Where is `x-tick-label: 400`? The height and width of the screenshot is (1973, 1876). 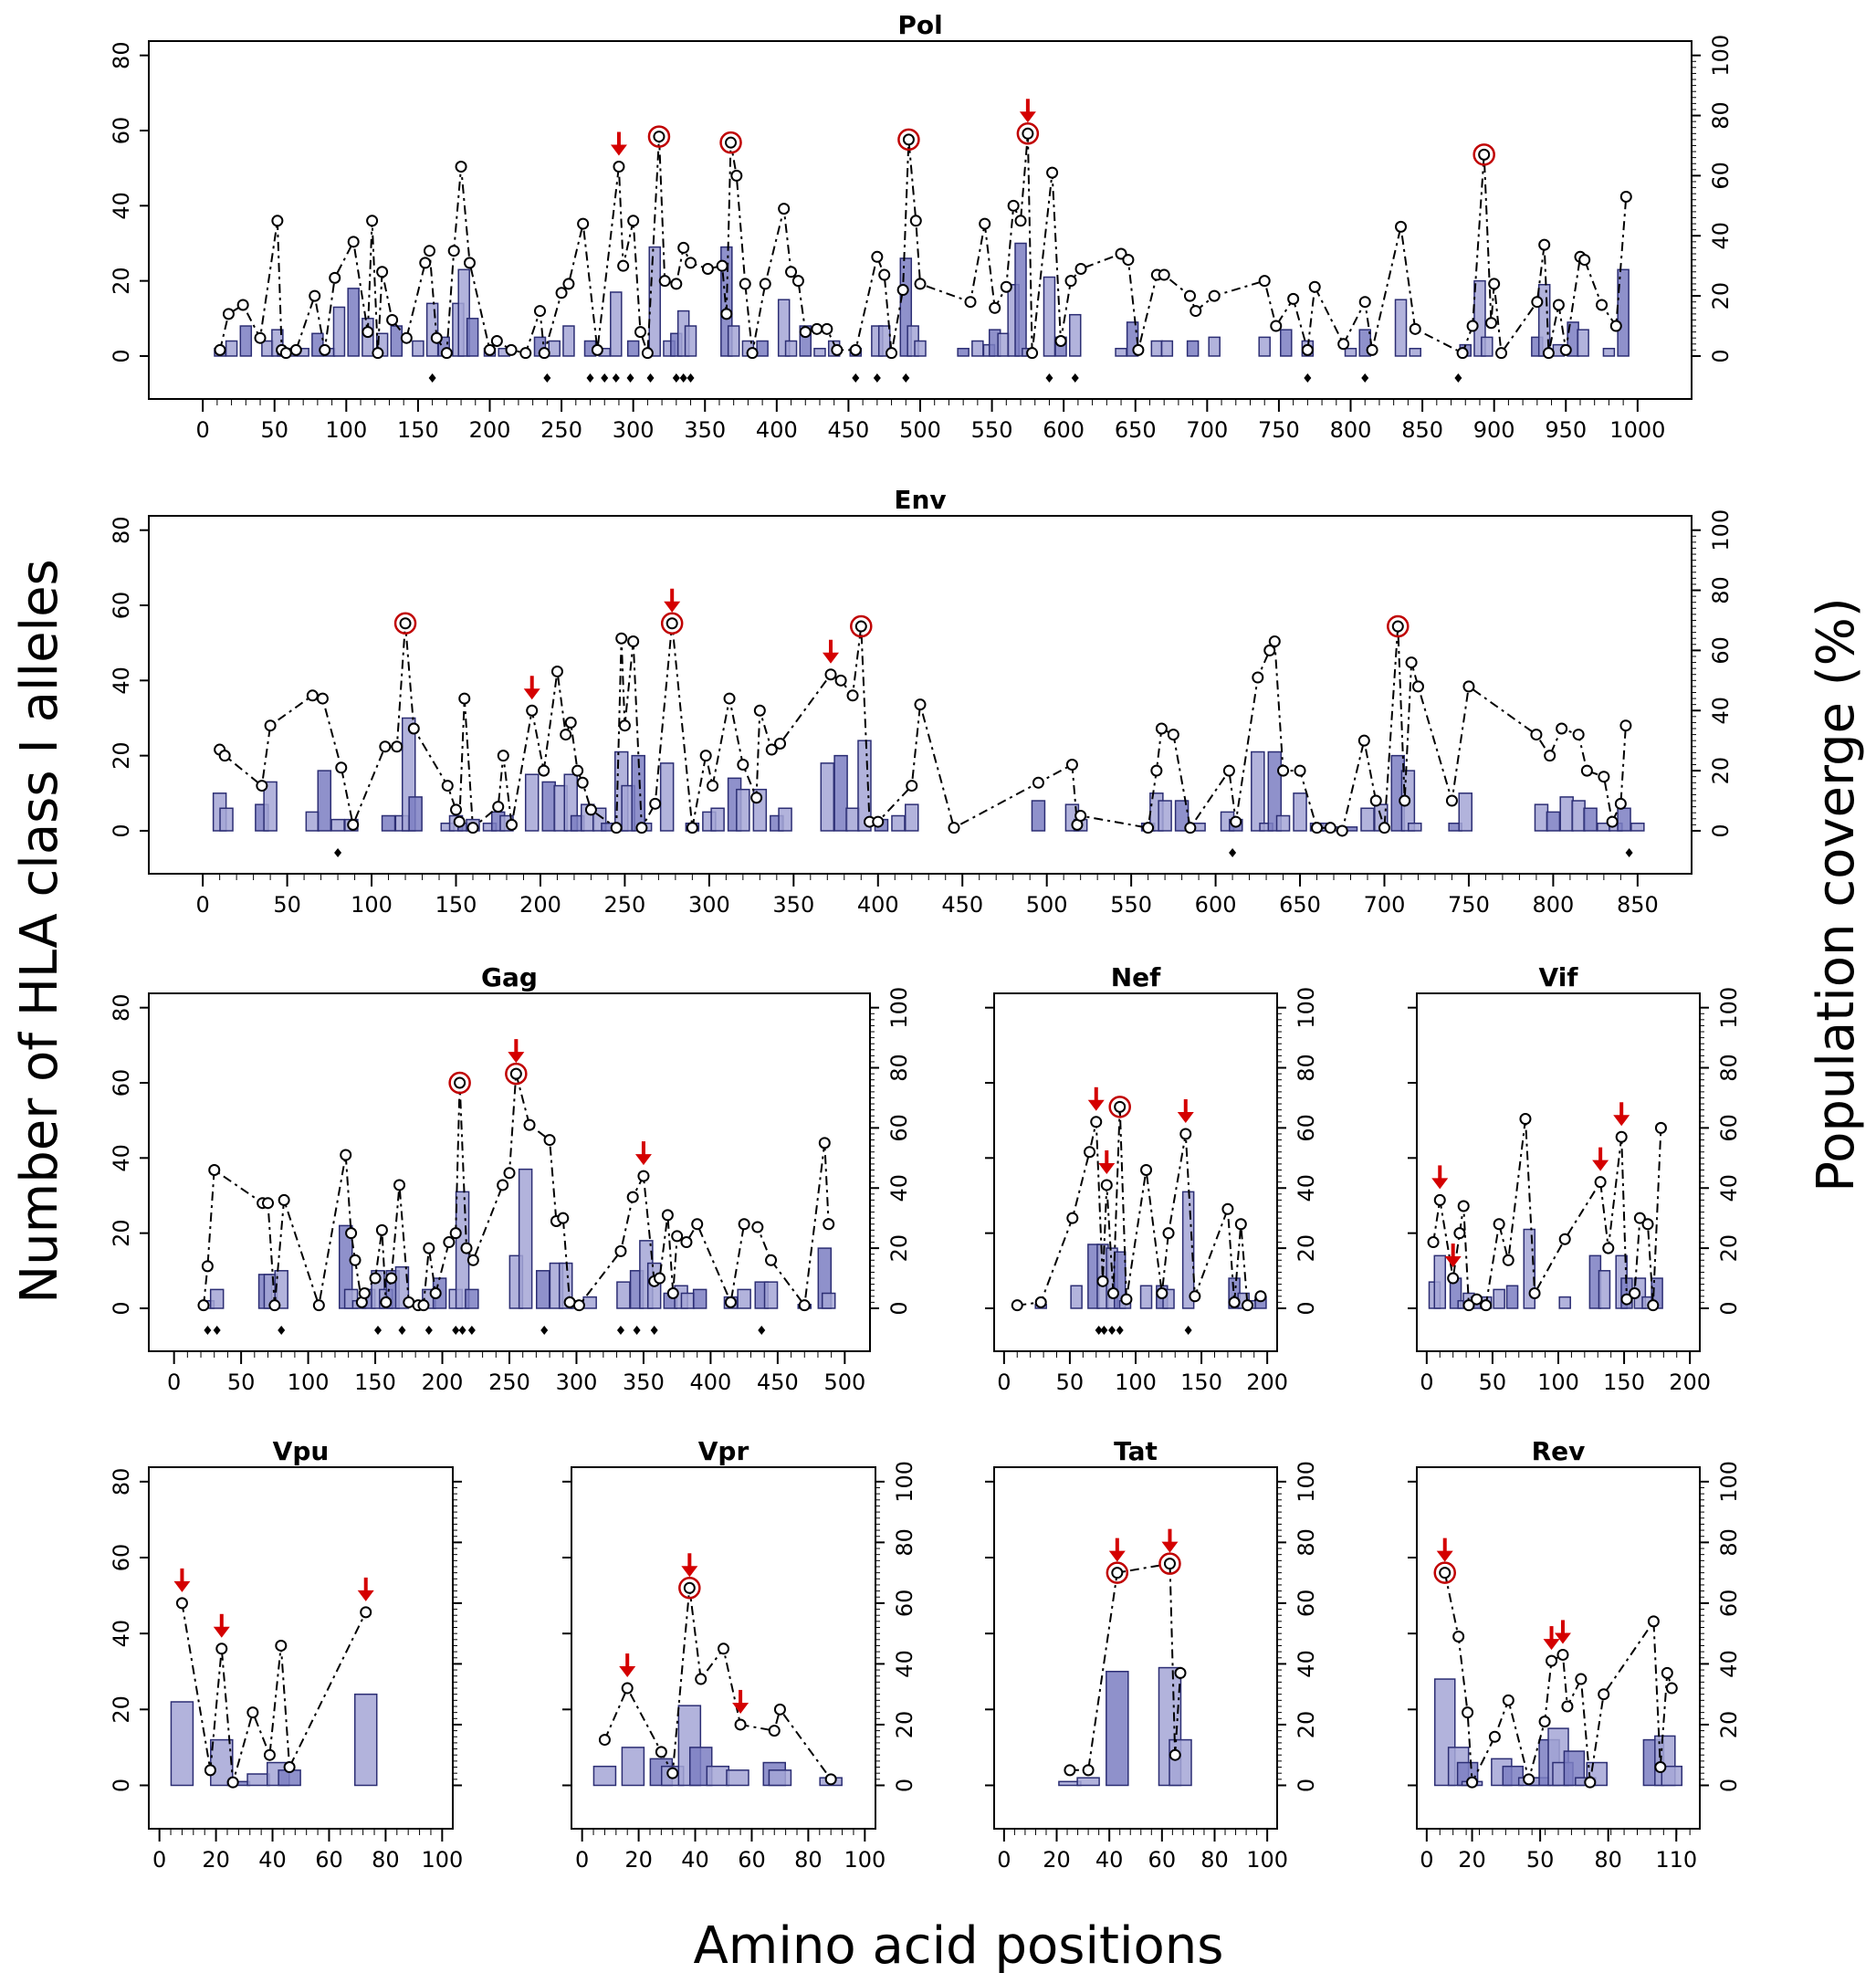 x-tick-label: 400 is located at coordinates (777, 430).